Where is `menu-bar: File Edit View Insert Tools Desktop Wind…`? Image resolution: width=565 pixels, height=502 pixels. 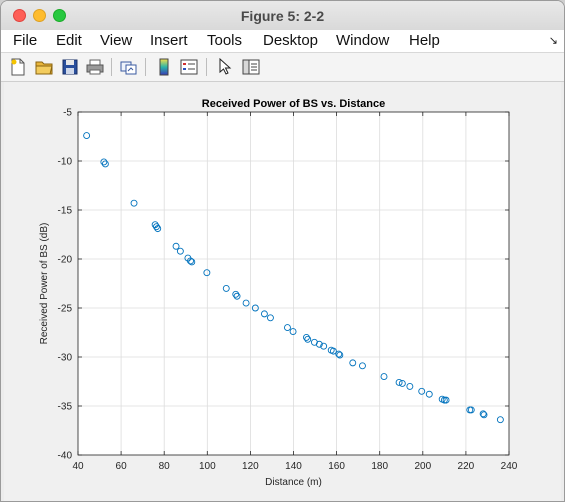 menu-bar: File Edit View Insert Tools Desktop Wind… is located at coordinates (282, 41).